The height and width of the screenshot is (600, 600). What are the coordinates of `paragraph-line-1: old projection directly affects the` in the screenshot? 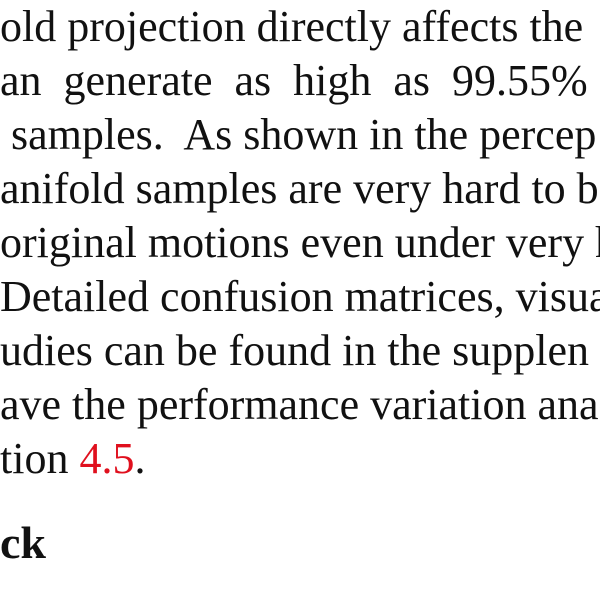 It's located at (292, 26).